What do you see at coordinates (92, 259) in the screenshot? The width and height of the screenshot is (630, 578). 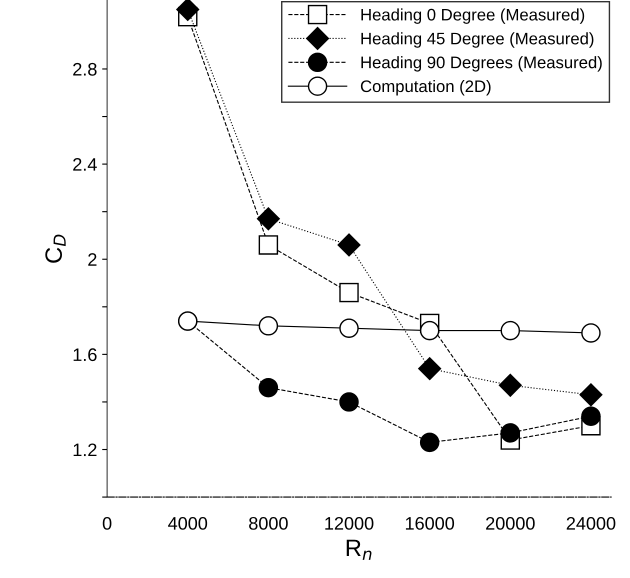 I see `y-tick-label: 2` at bounding box center [92, 259].